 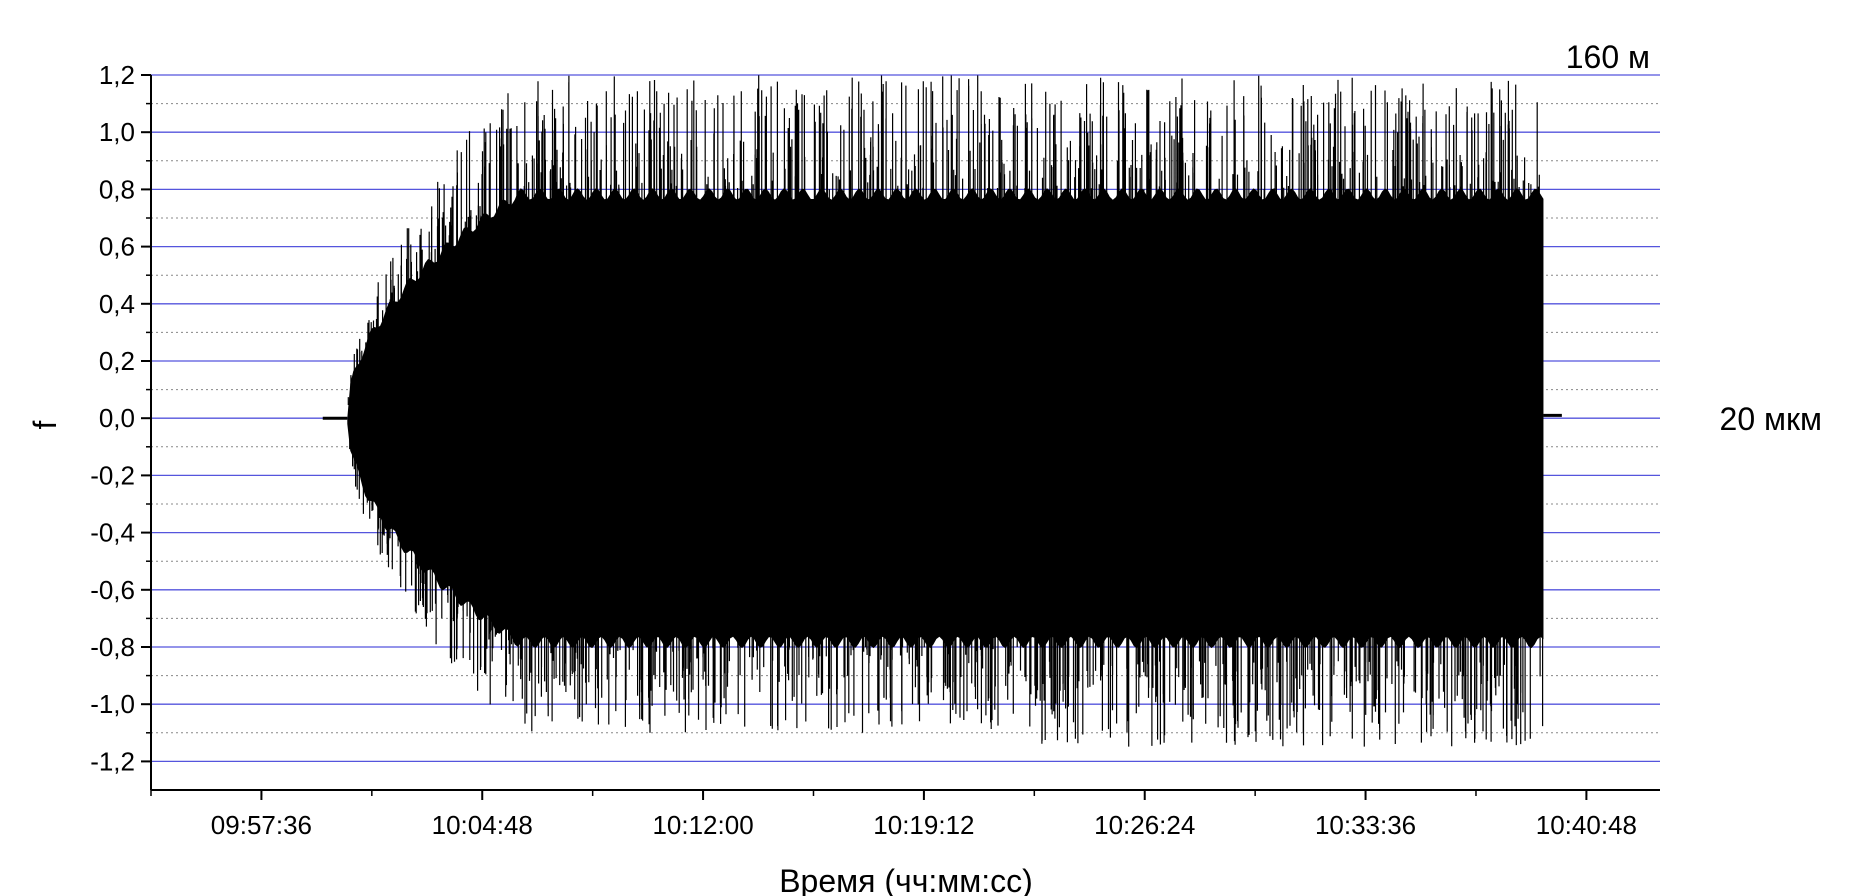 What do you see at coordinates (117, 247) in the screenshot?
I see `y-tick-label: 0,6` at bounding box center [117, 247].